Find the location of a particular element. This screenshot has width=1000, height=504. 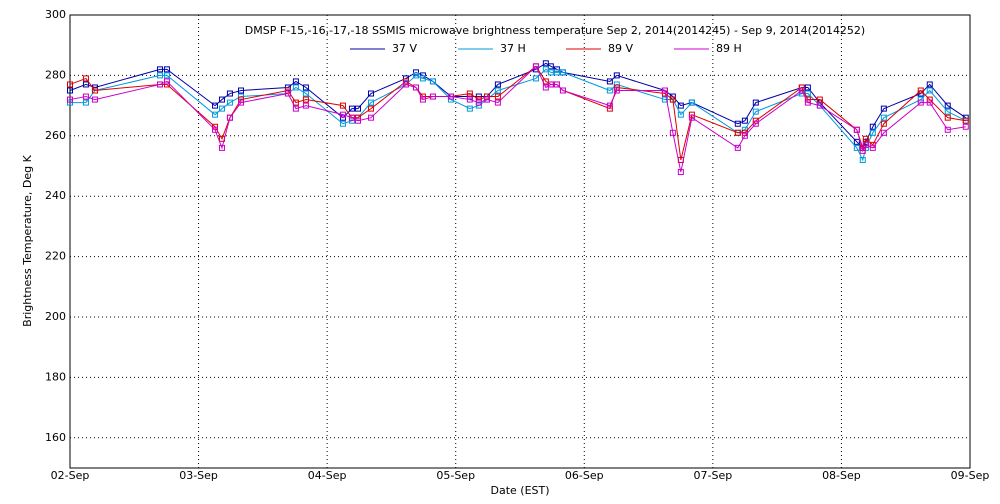

y-axis-label: Brightness Temperature, Deg K is located at coordinates (27, 240).